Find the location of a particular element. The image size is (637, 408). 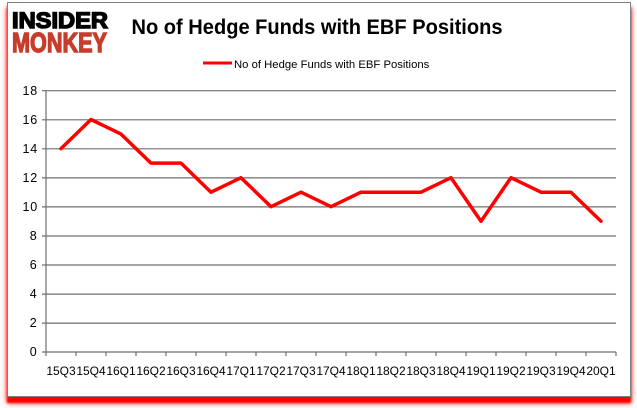

svg-text: 18Q3 is located at coordinates (421, 371).